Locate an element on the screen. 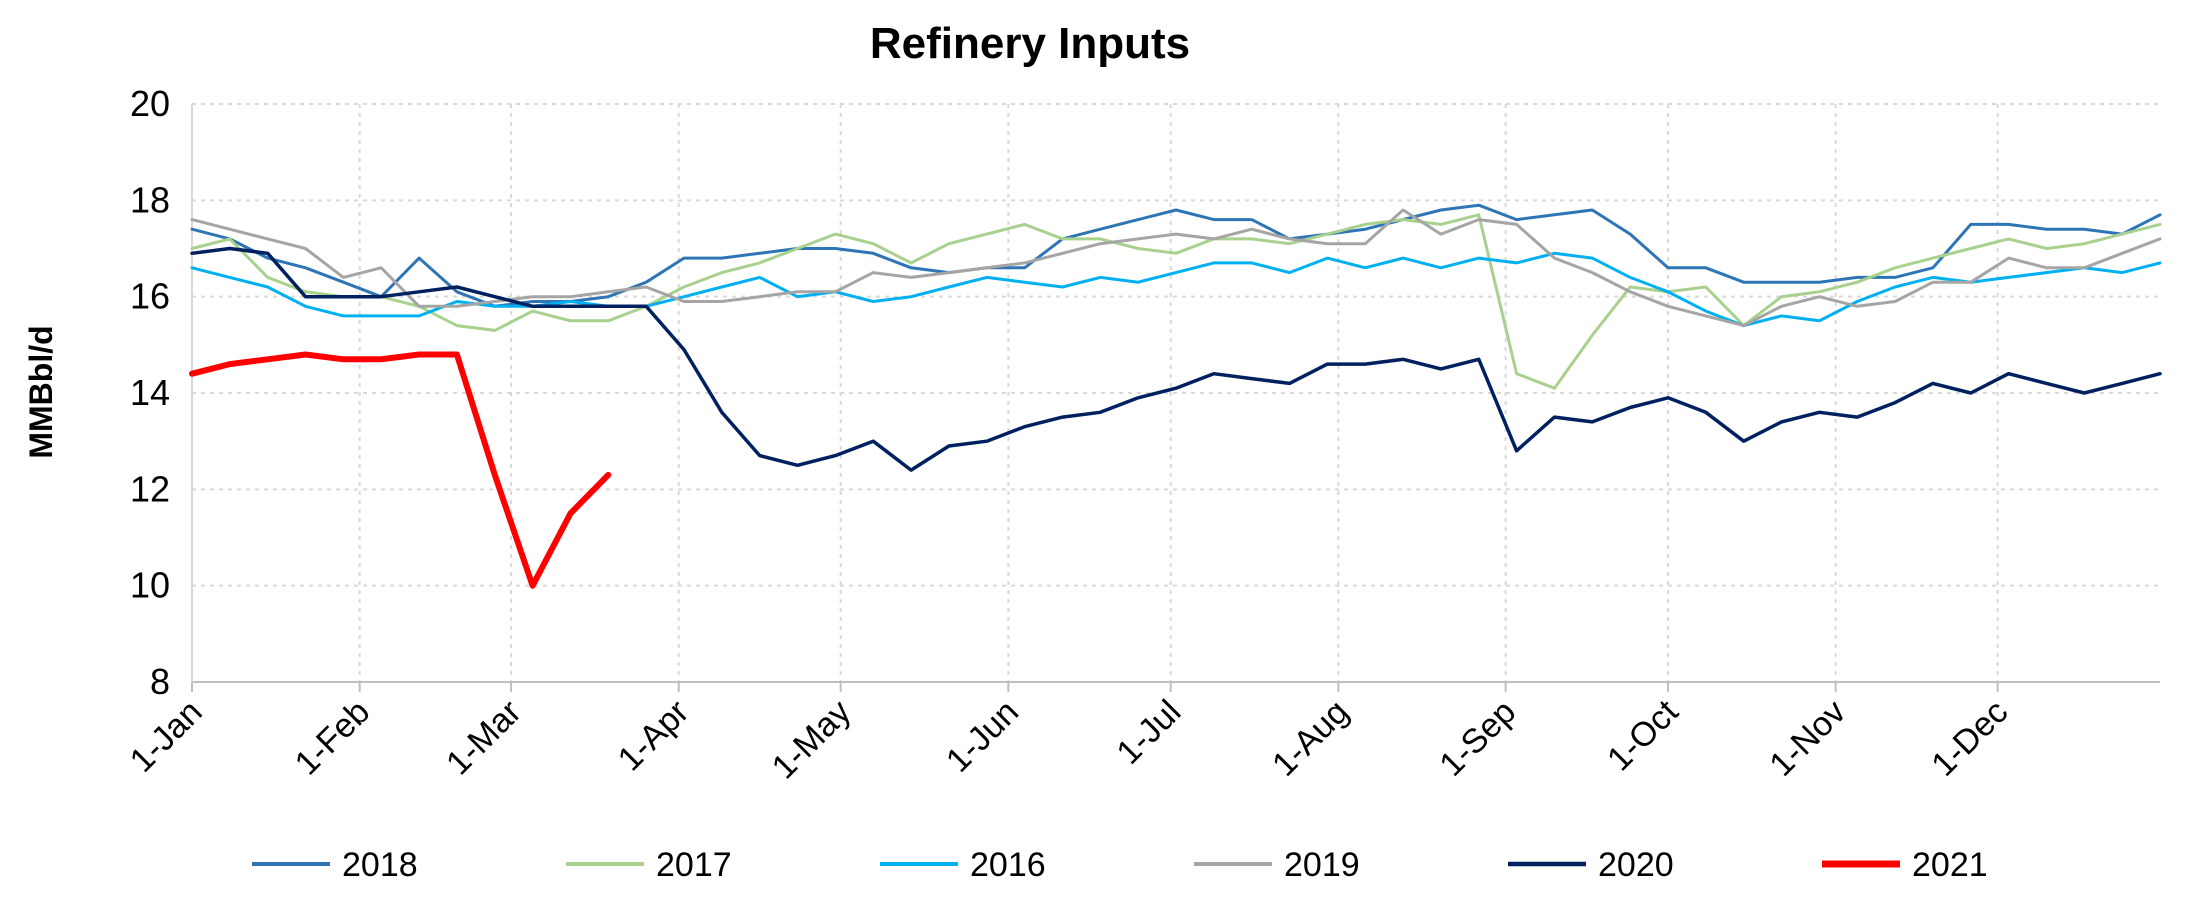  series-line-2018 is located at coordinates (1176, 255).